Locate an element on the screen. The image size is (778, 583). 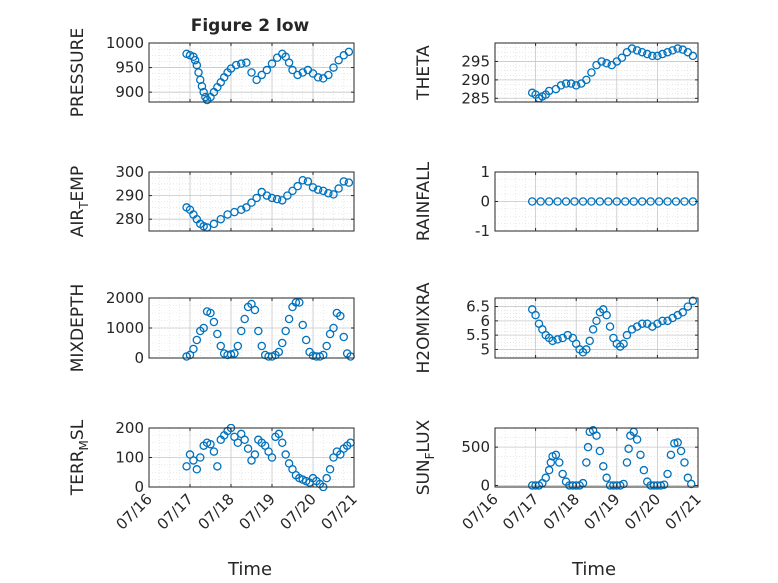
figure-title: Figure 2 low is located at coordinates (250, 26).